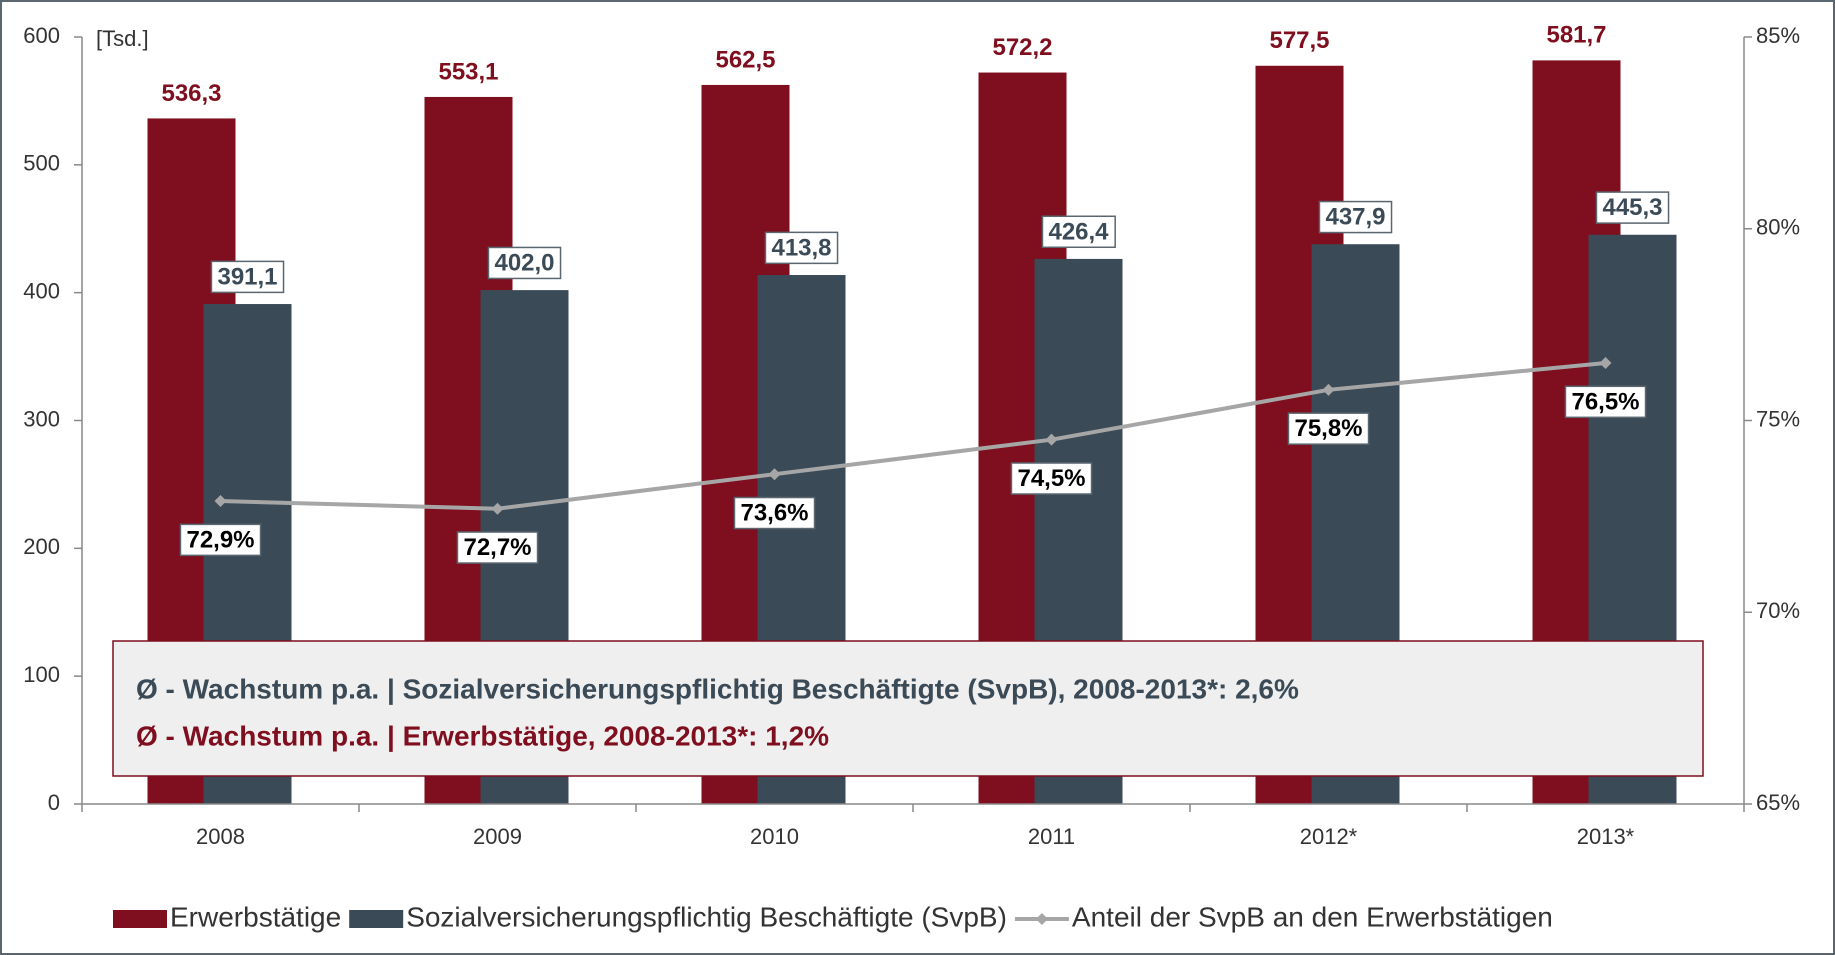 The image size is (1835, 955). I want to click on x-tick-label: 2012*, so click(1329, 836).